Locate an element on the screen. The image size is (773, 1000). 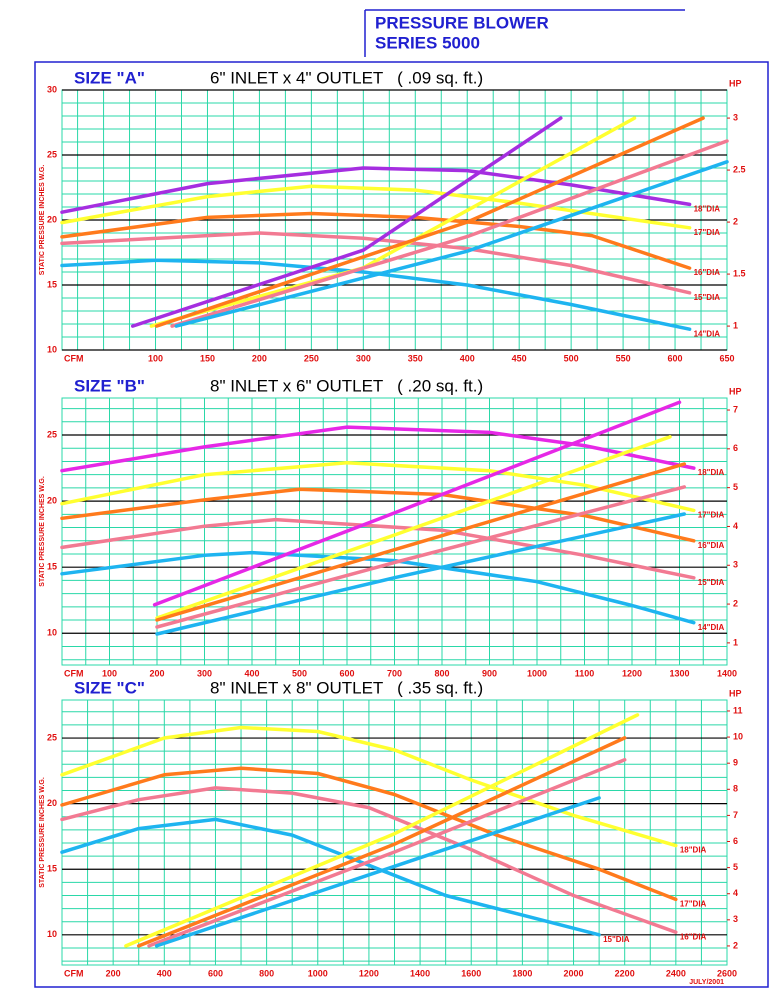
x-tick-label: 1300 is located at coordinates (679, 673).